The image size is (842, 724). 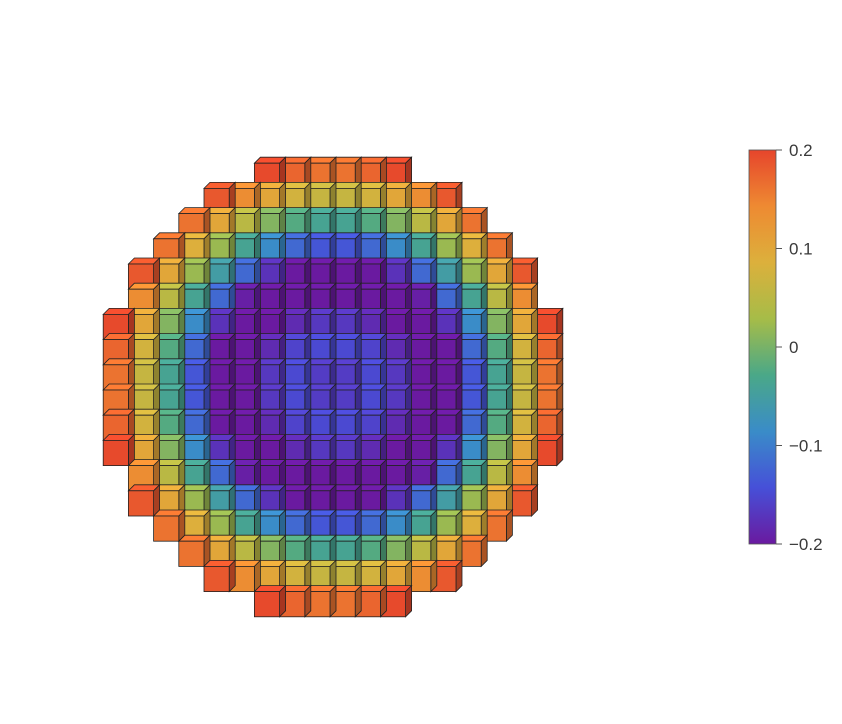 I want to click on colorbar-tick-label: 0.2, so click(x=801, y=150).